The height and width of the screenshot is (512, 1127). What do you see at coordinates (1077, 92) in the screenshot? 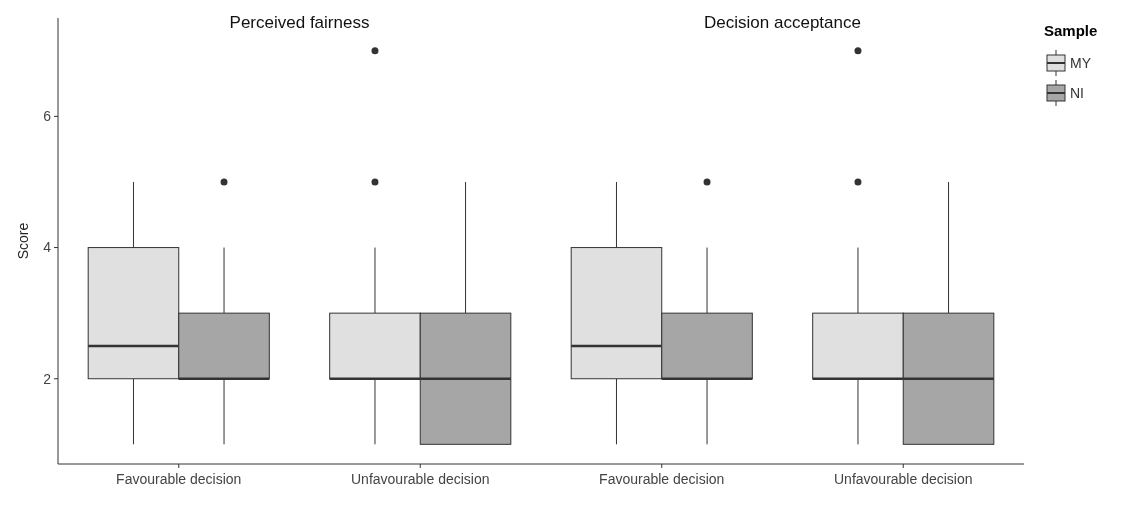
I see `legend-label: NI` at bounding box center [1077, 92].